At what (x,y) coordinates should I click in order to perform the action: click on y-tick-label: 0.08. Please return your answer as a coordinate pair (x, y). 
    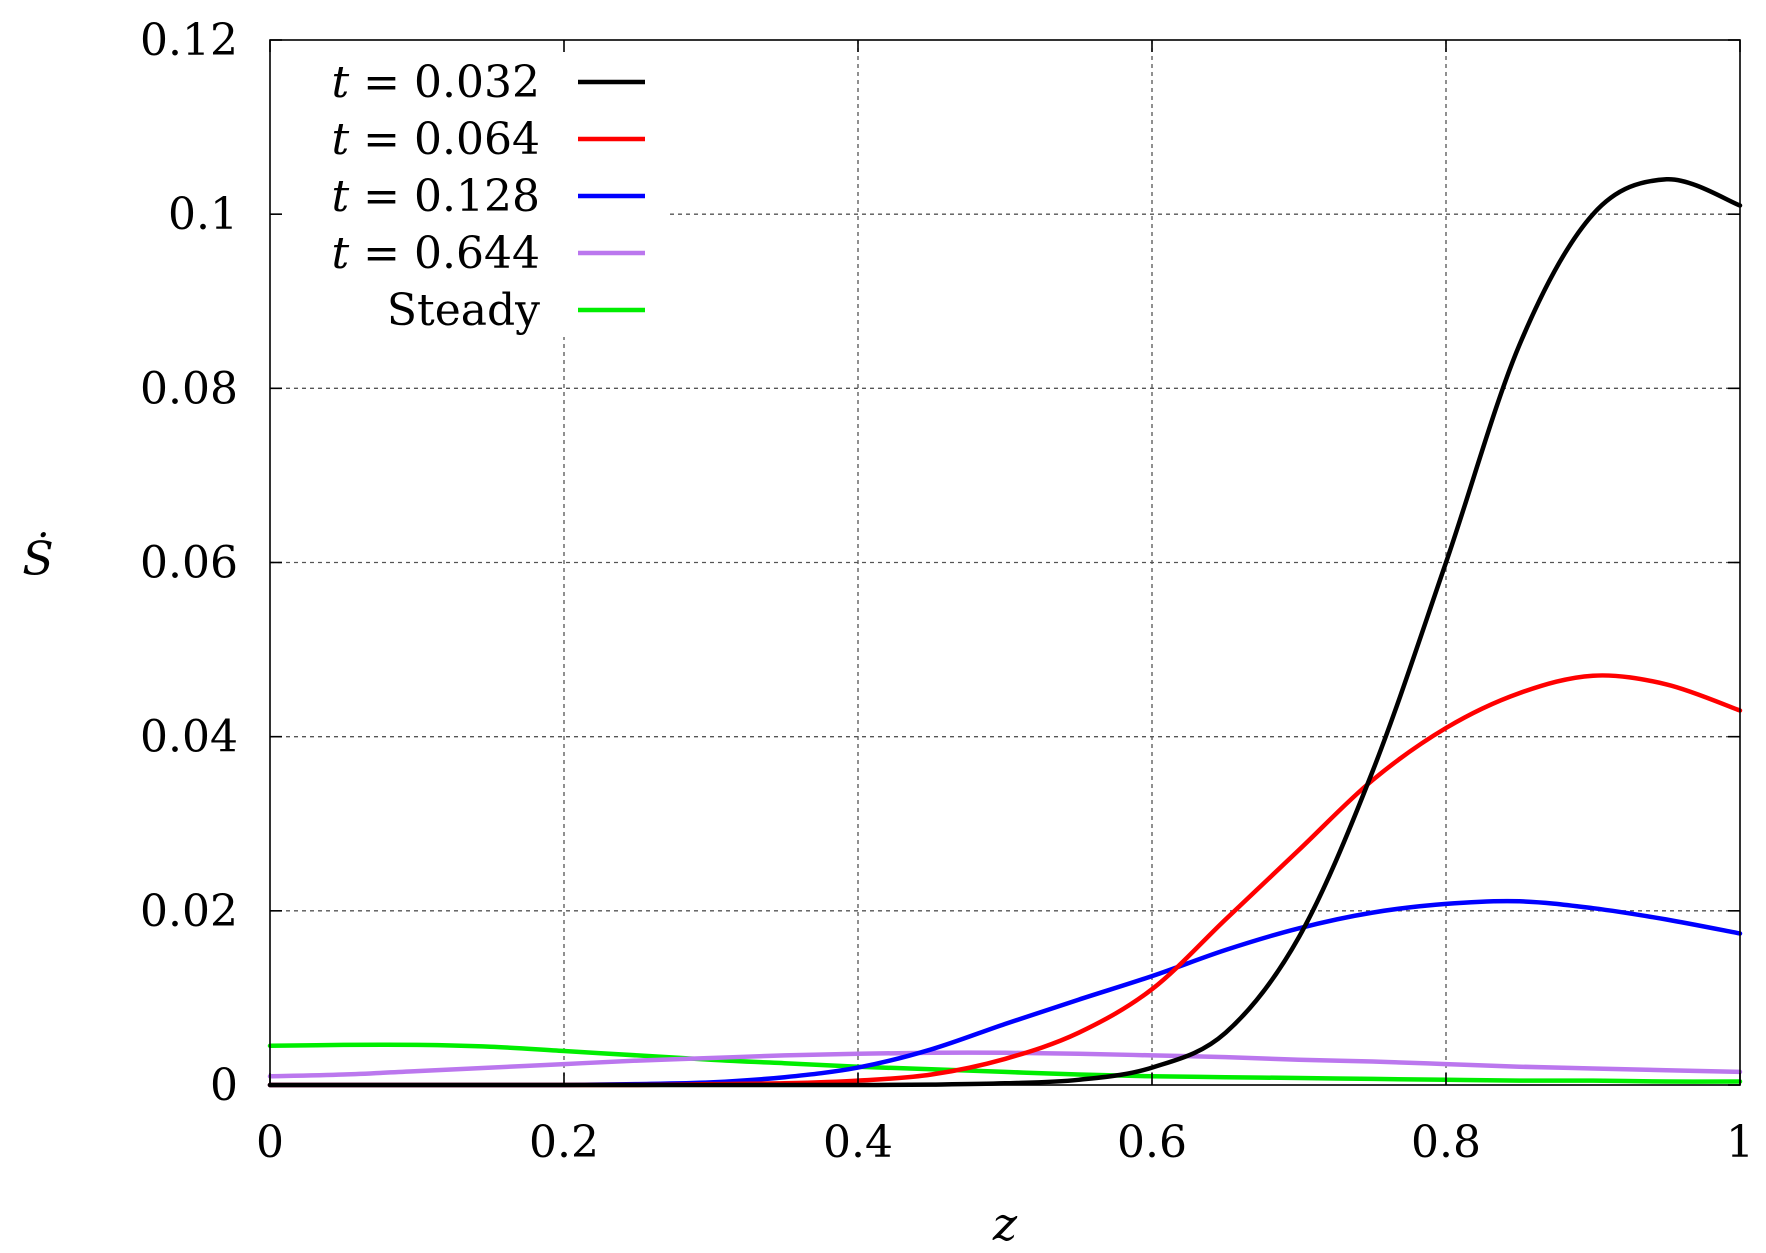
    Looking at the image, I should click on (189, 388).